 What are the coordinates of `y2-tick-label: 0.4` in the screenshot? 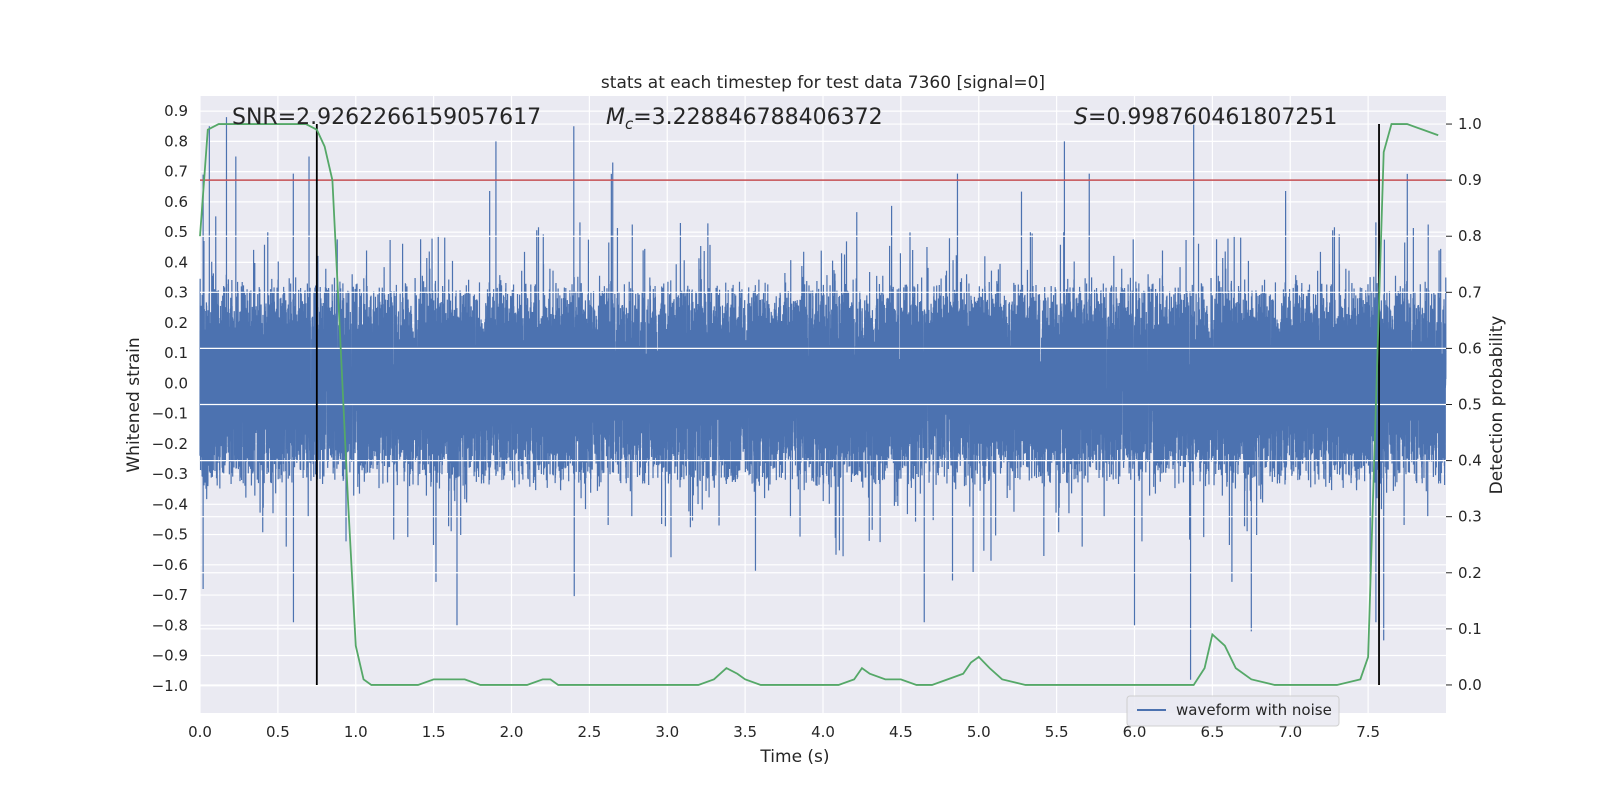 It's located at (1470, 461).